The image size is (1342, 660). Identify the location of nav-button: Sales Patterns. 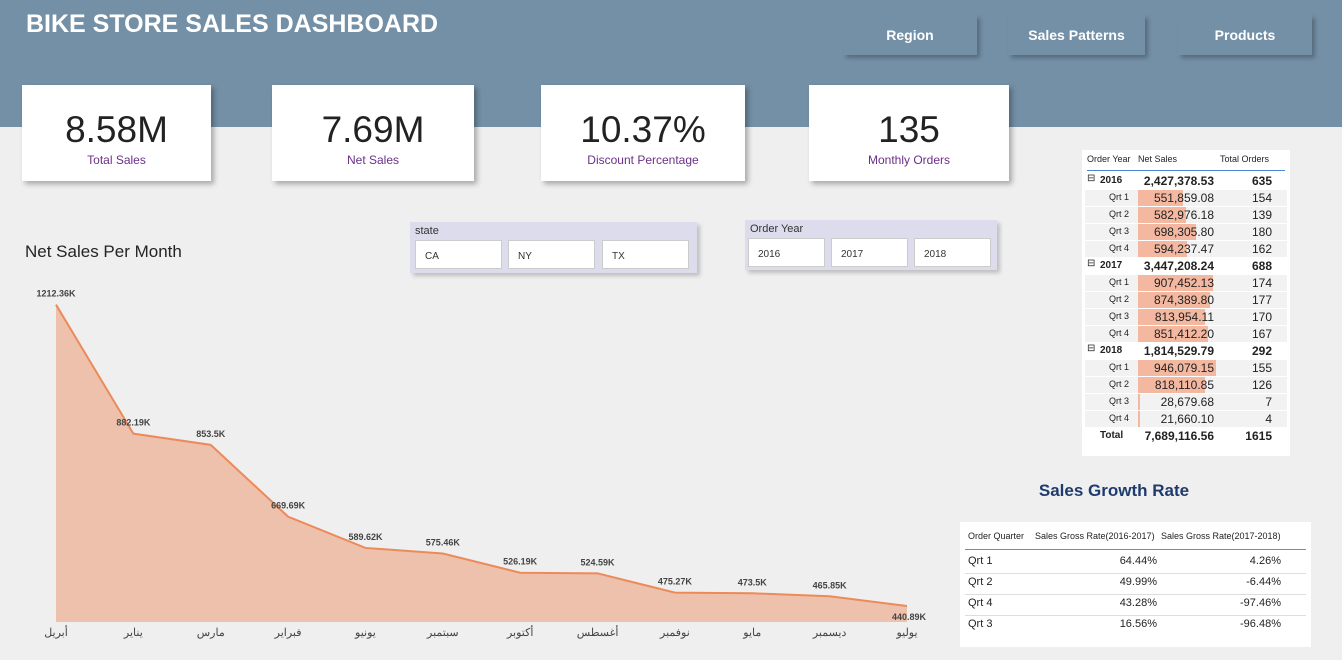
(1076, 35).